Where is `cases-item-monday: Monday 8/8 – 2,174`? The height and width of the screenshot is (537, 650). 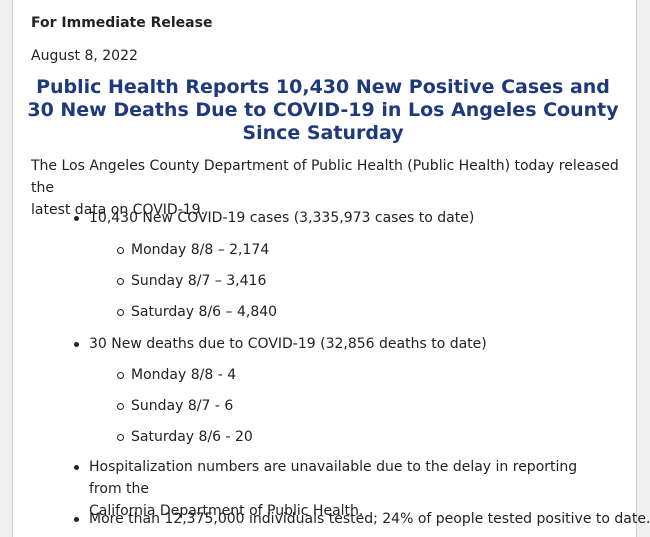
cases-item-monday: Monday 8/8 – 2,174 is located at coordinates (192, 250).